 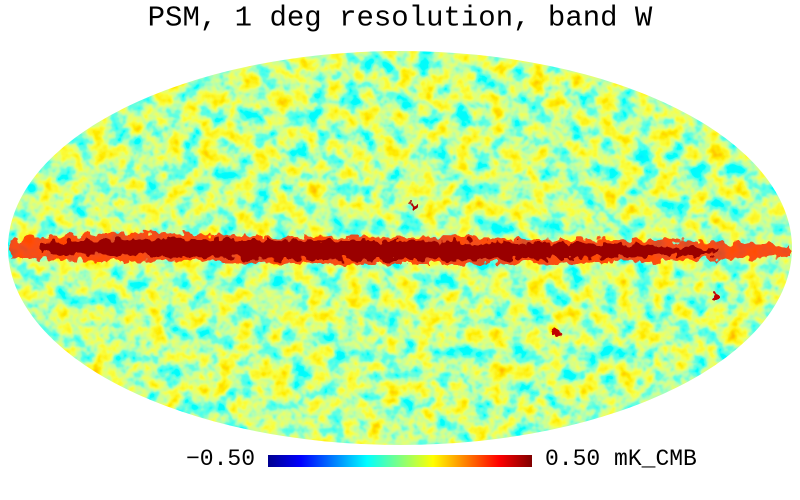 I want to click on colorbar, so click(x=400, y=461).